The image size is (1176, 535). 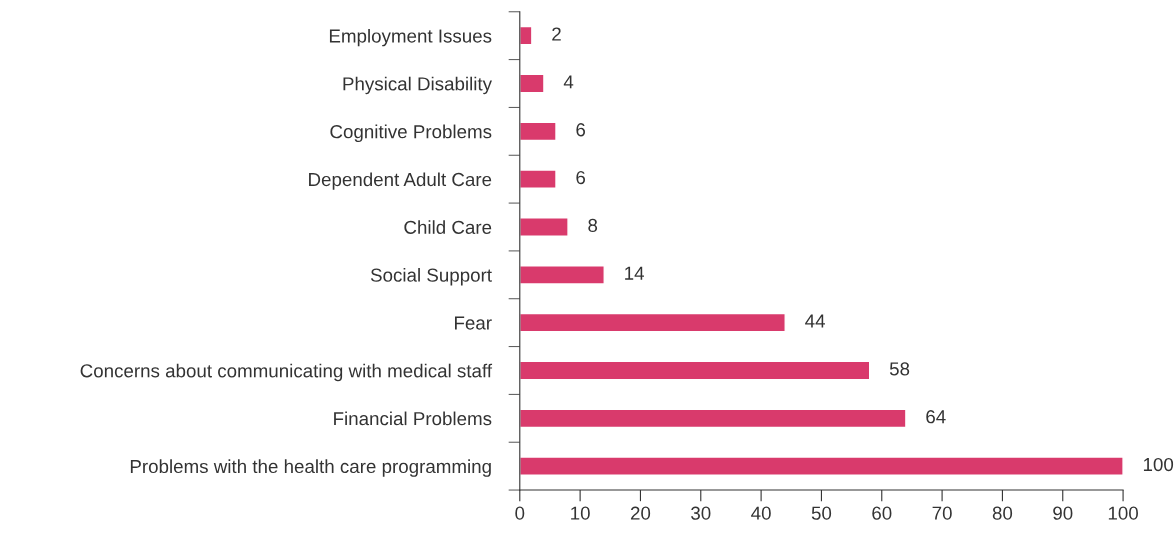 I want to click on data-label: 44, so click(x=815, y=321).